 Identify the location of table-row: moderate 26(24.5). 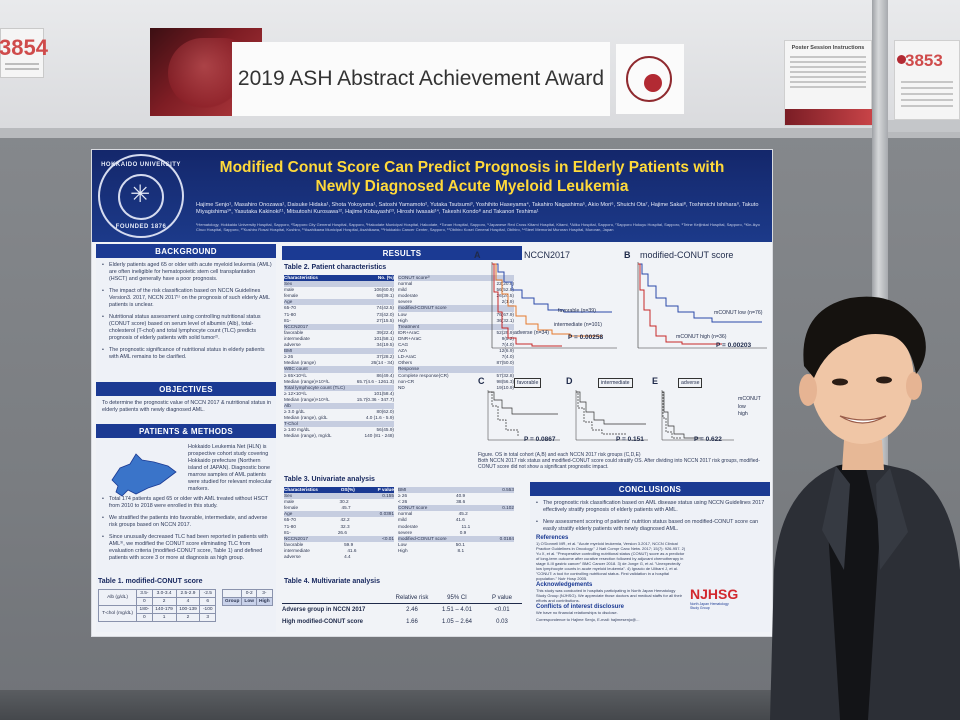
(456, 296).